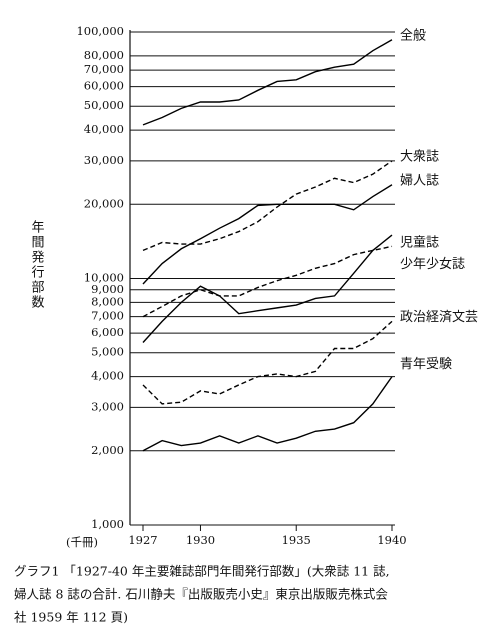  What do you see at coordinates (104, 55) in the screenshot?
I see `y-tick-label: 80,000` at bounding box center [104, 55].